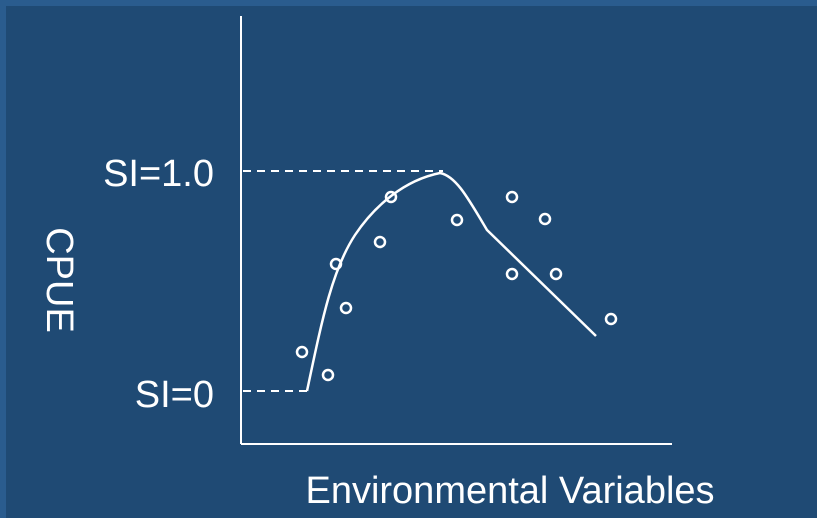 Image resolution: width=817 pixels, height=518 pixels. I want to click on si-0-label: SI=0, so click(174, 395).